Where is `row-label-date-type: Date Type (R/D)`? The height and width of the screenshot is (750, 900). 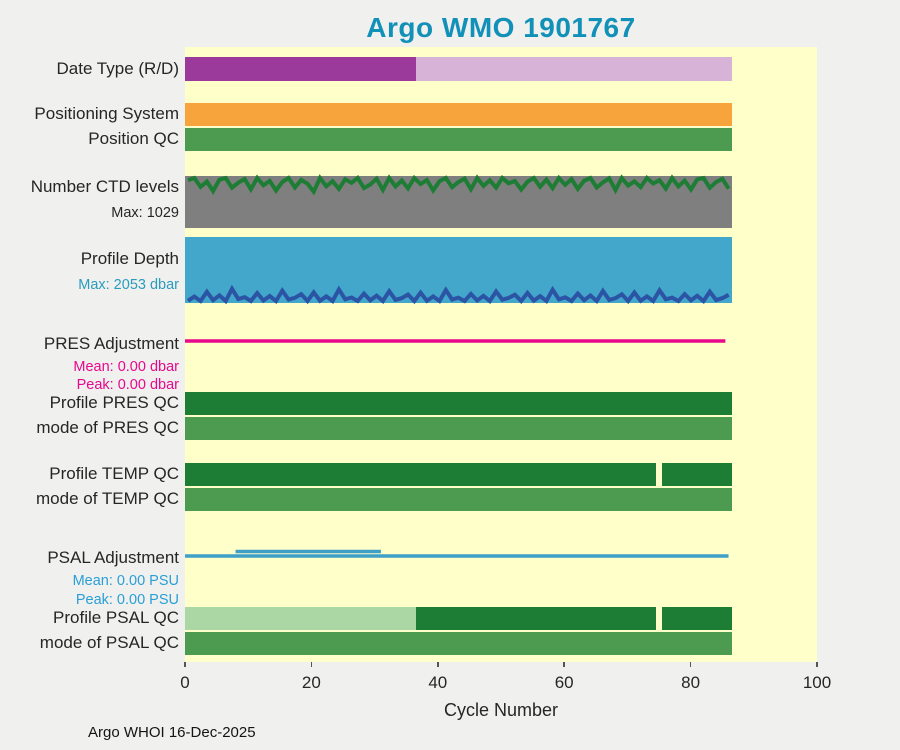 row-label-date-type: Date Type (R/D) is located at coordinates (117, 68).